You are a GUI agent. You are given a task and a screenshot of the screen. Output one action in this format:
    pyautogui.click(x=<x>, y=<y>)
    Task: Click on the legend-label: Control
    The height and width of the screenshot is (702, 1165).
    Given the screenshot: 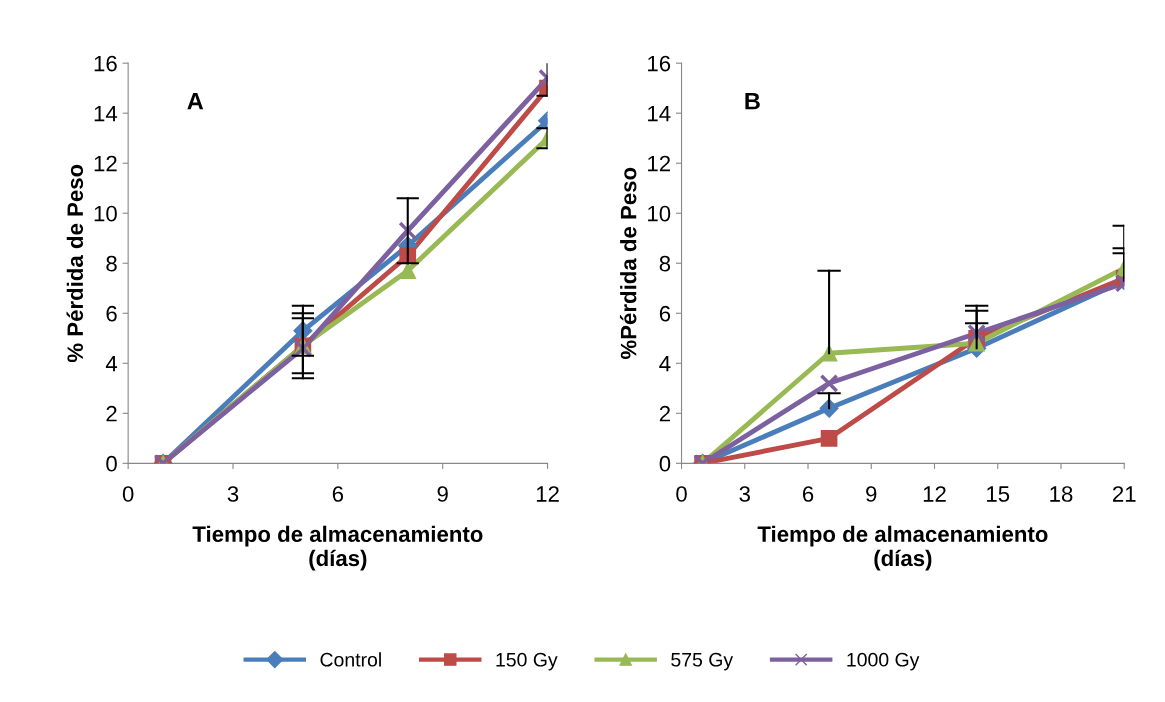 What is the action you would take?
    pyautogui.click(x=350, y=659)
    